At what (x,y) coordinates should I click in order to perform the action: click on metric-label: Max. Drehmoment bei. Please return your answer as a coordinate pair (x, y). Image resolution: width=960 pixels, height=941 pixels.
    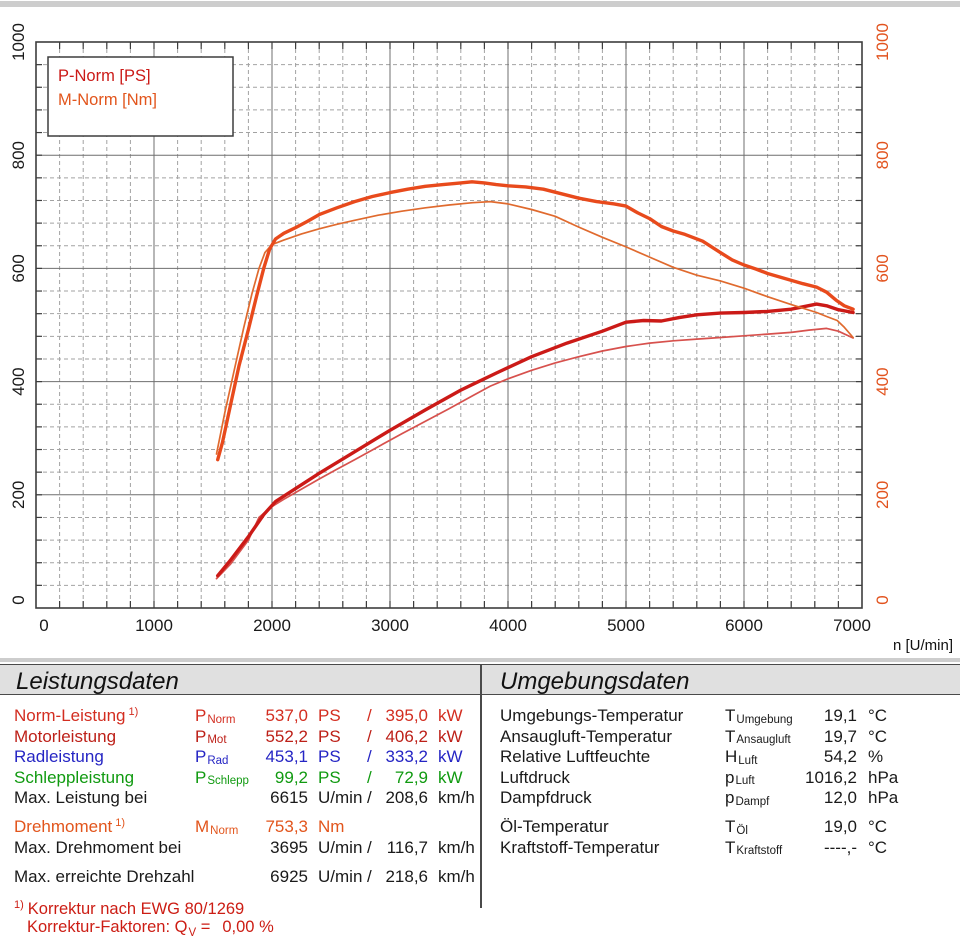
    Looking at the image, I should click on (98, 847).